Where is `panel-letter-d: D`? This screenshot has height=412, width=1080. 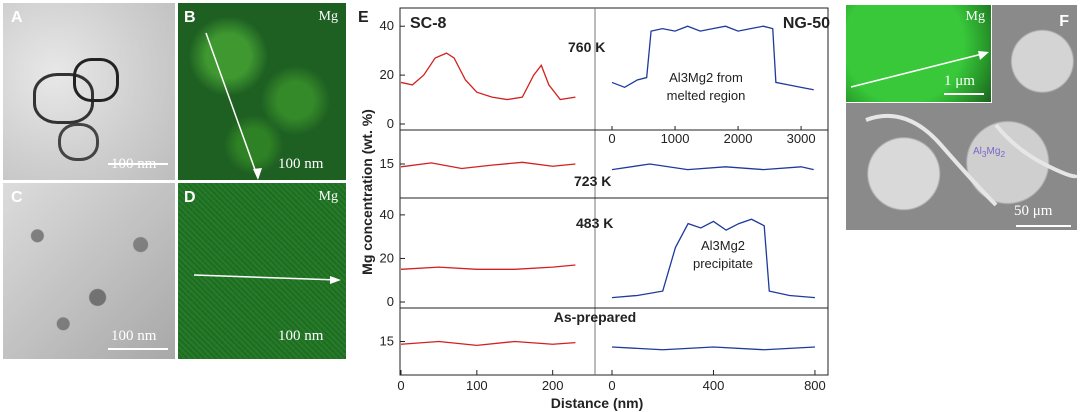
panel-letter-d: D is located at coordinates (190, 197).